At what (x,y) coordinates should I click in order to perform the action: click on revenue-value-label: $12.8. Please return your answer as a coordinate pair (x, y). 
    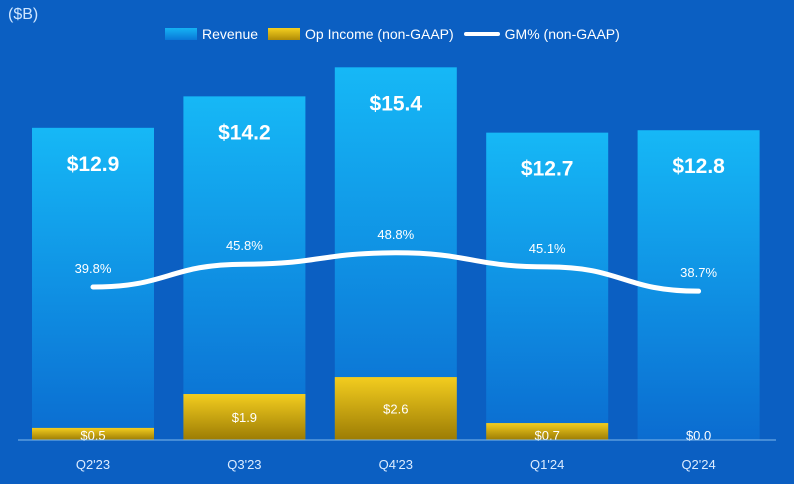
    Looking at the image, I should click on (698, 166).